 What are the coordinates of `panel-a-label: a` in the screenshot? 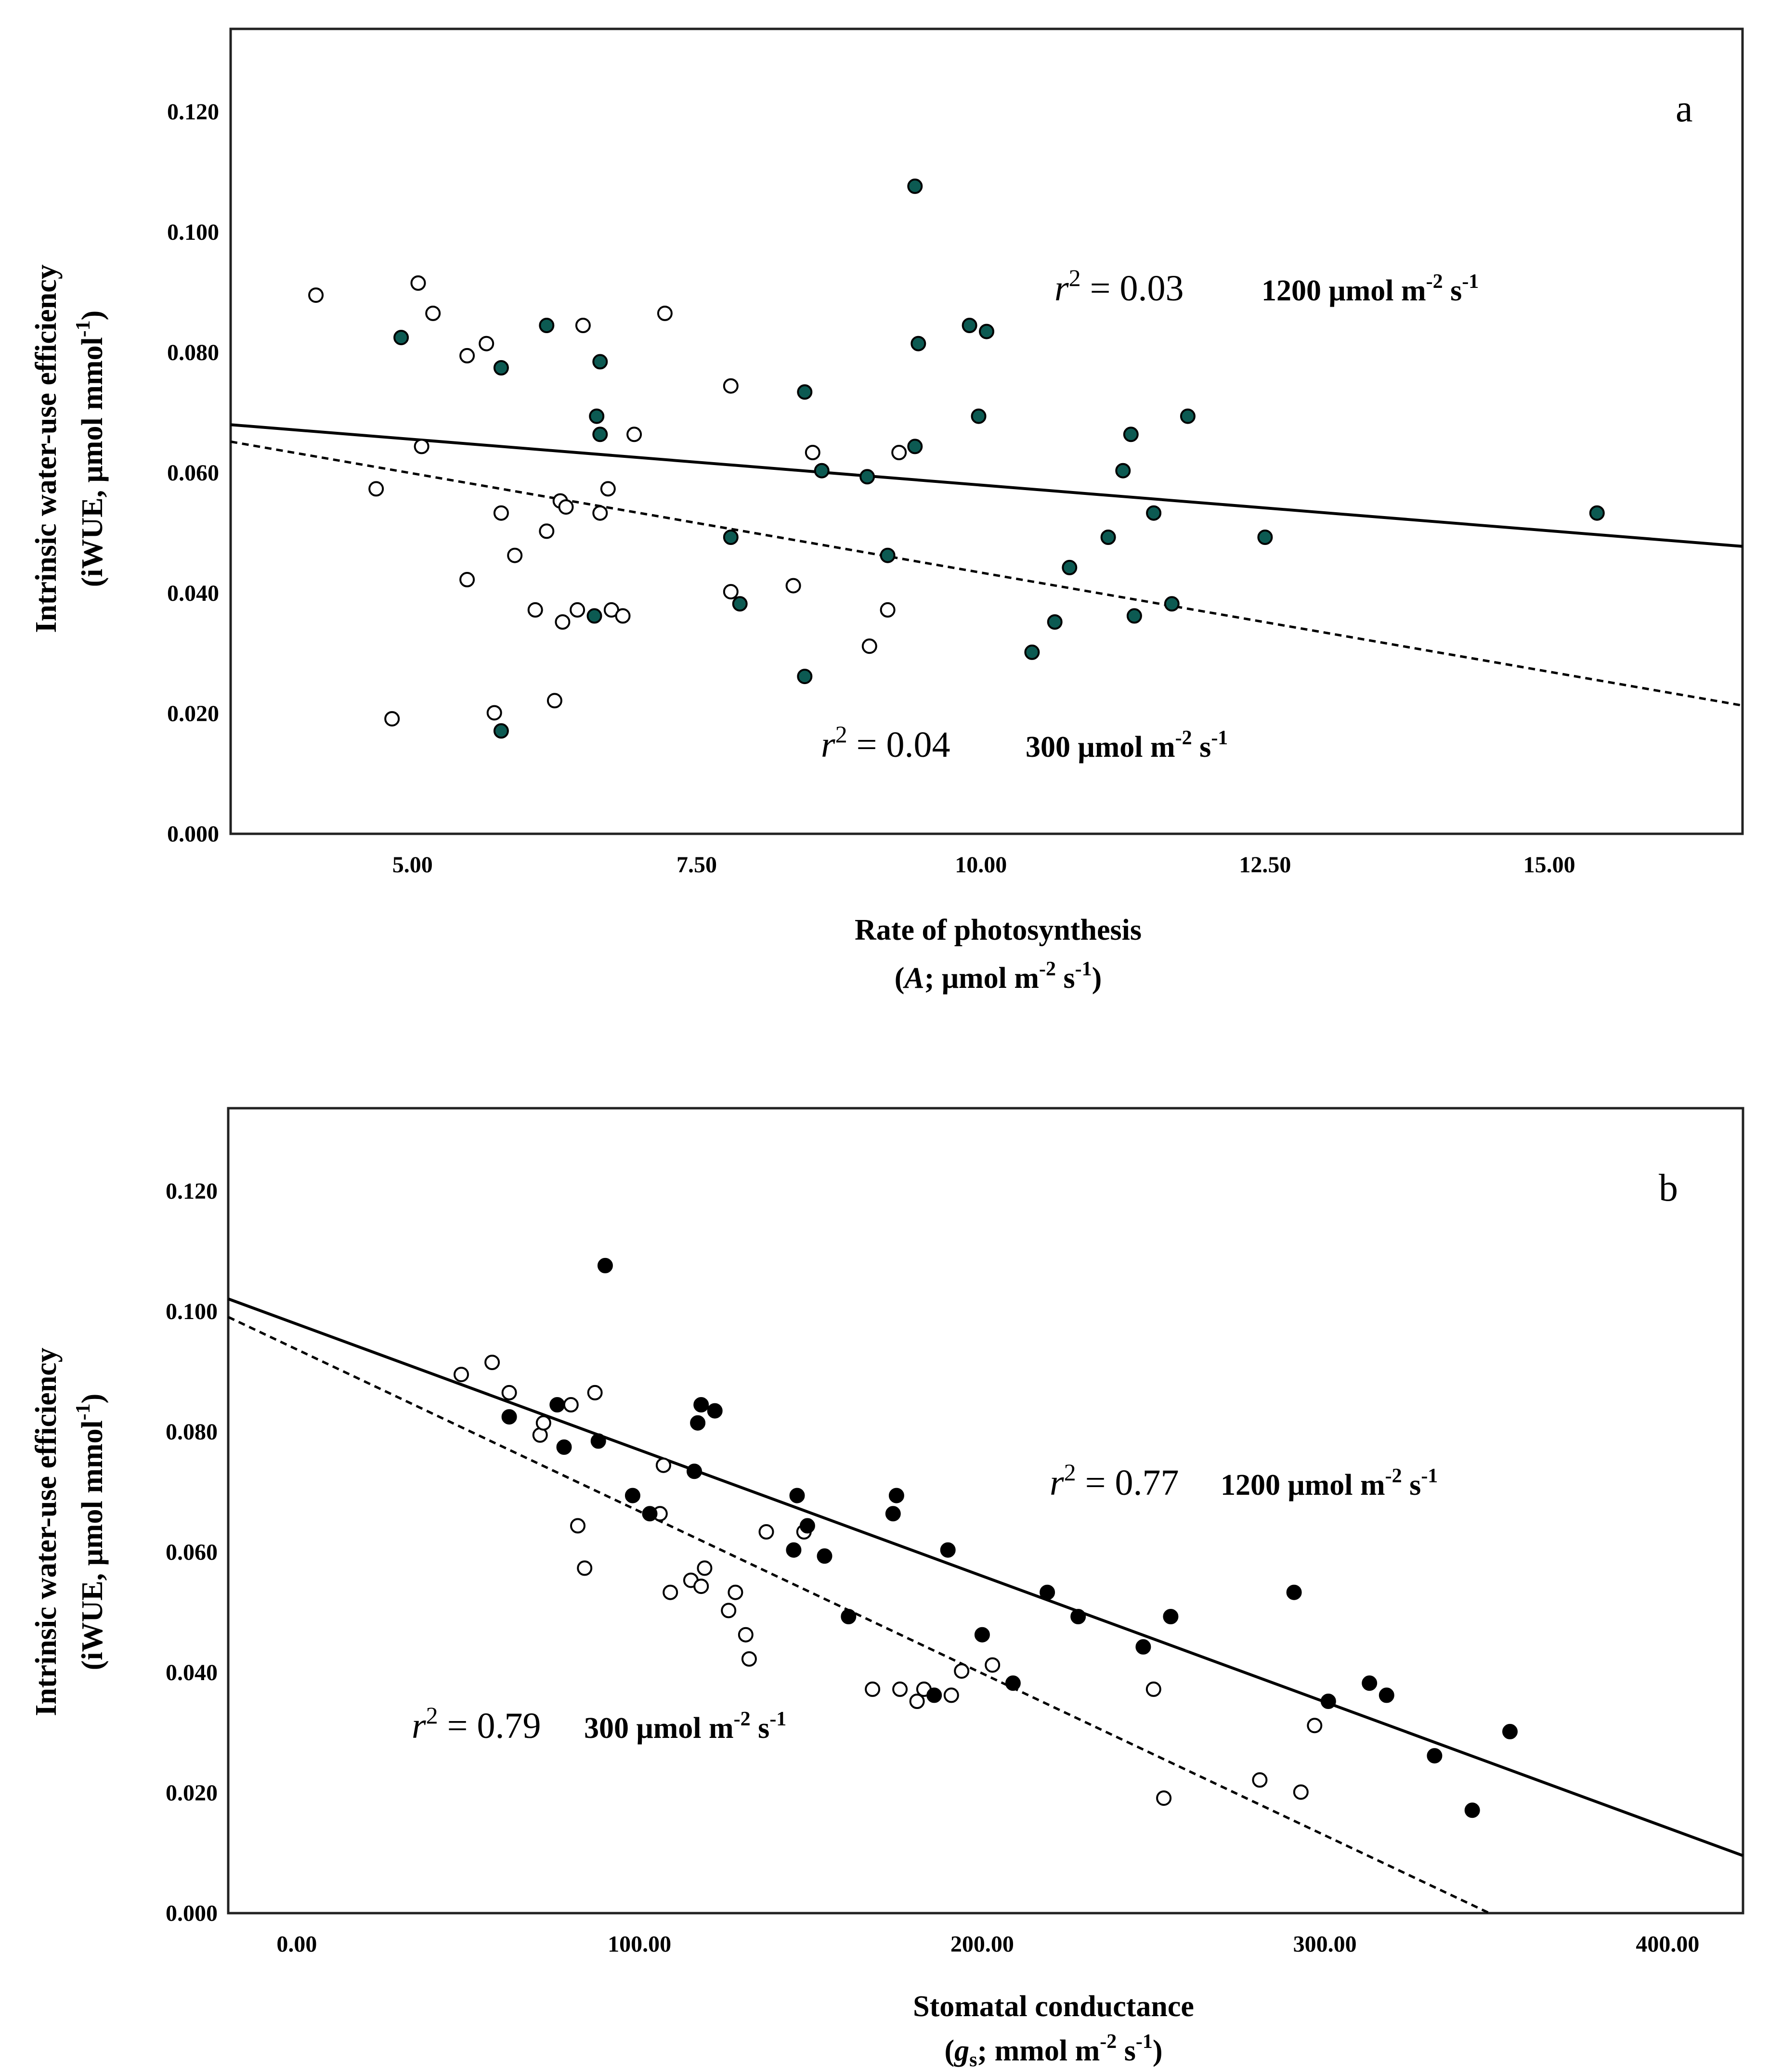 It's located at (1684, 109).